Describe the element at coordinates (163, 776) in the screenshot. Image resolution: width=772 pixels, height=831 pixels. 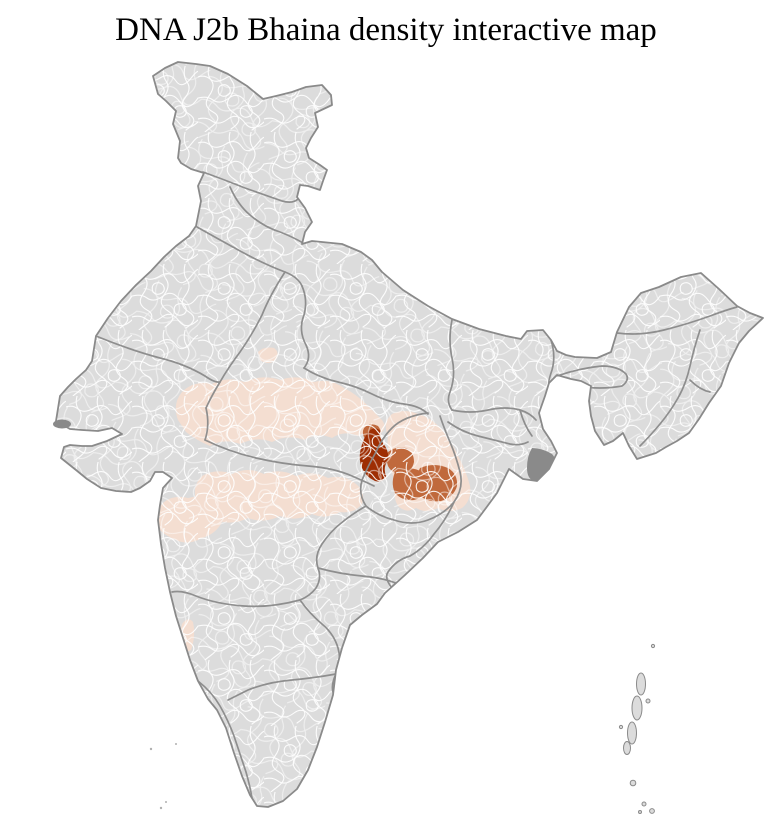
I see `lakshadweep-islands` at that location.